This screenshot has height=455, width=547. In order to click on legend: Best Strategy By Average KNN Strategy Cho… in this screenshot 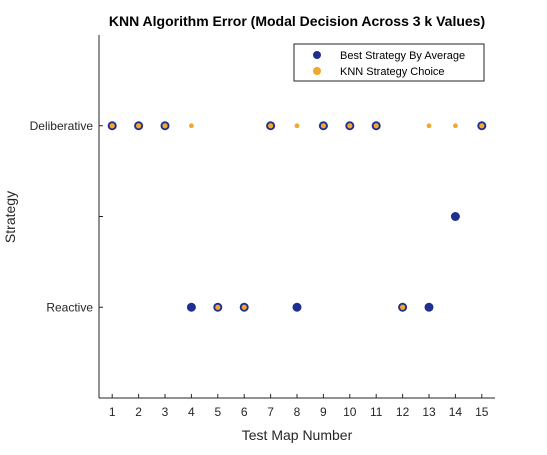, I will do `click(389, 62)`.